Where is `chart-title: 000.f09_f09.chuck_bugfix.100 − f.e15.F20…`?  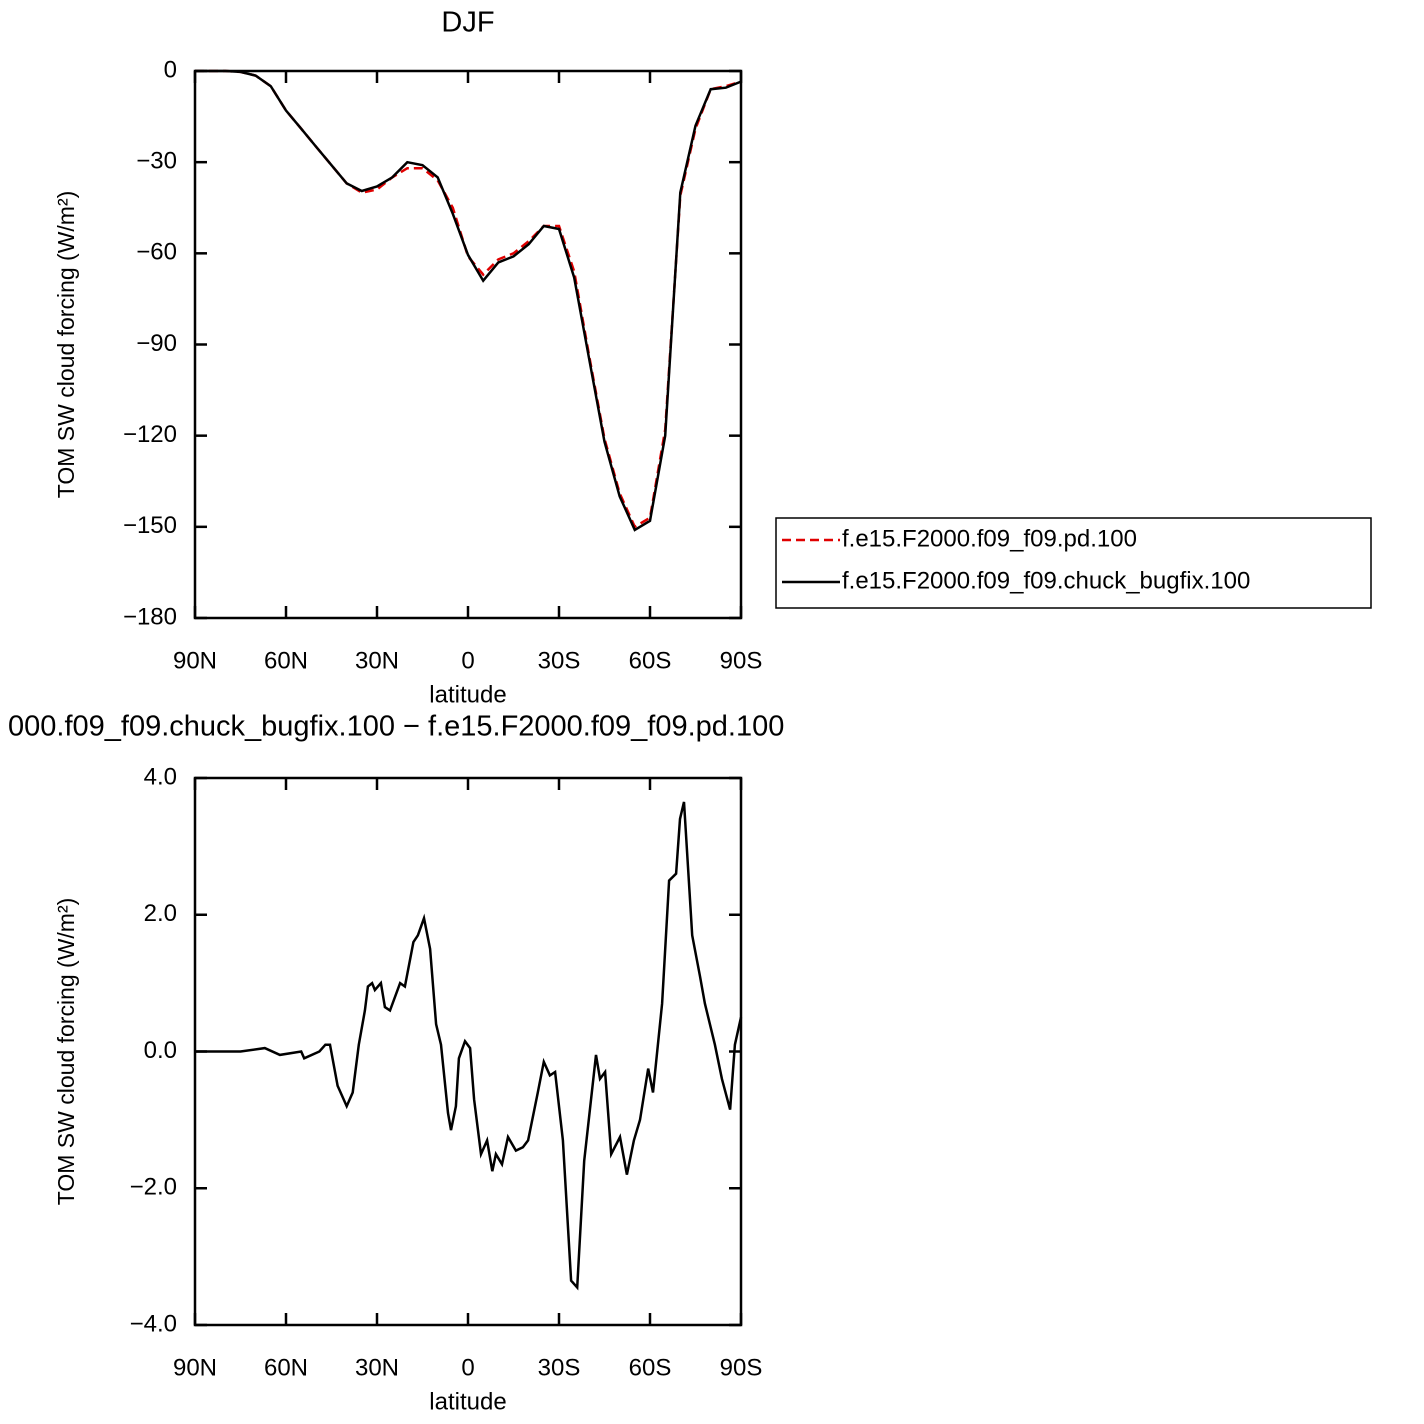 chart-title: 000.f09_f09.chuck_bugfix.100 − f.e15.F20… is located at coordinates (396, 727).